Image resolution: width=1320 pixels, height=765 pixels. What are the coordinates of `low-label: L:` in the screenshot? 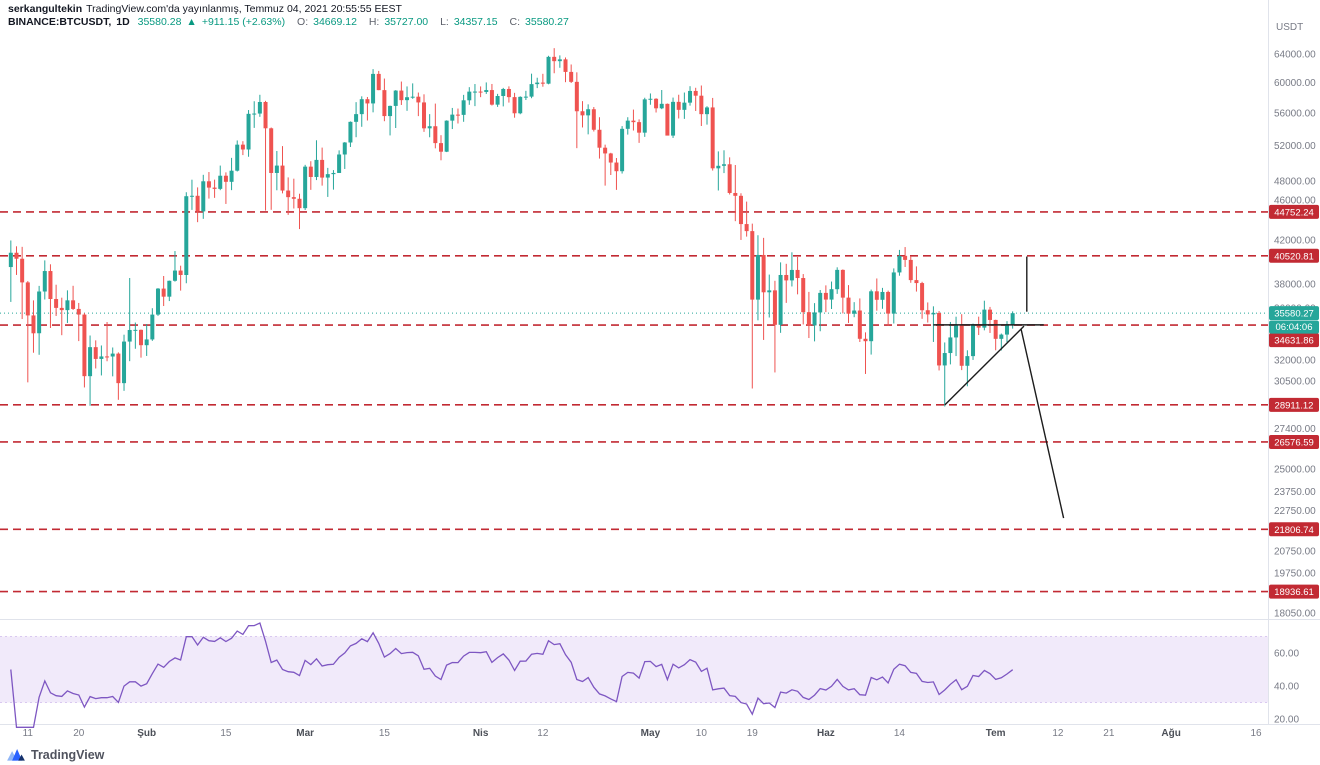 It's located at (444, 22).